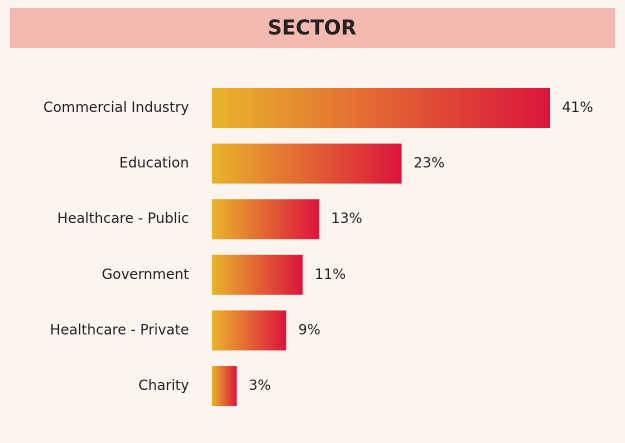  Describe the element at coordinates (330, 275) in the screenshot. I see `value-label: 11%` at that location.